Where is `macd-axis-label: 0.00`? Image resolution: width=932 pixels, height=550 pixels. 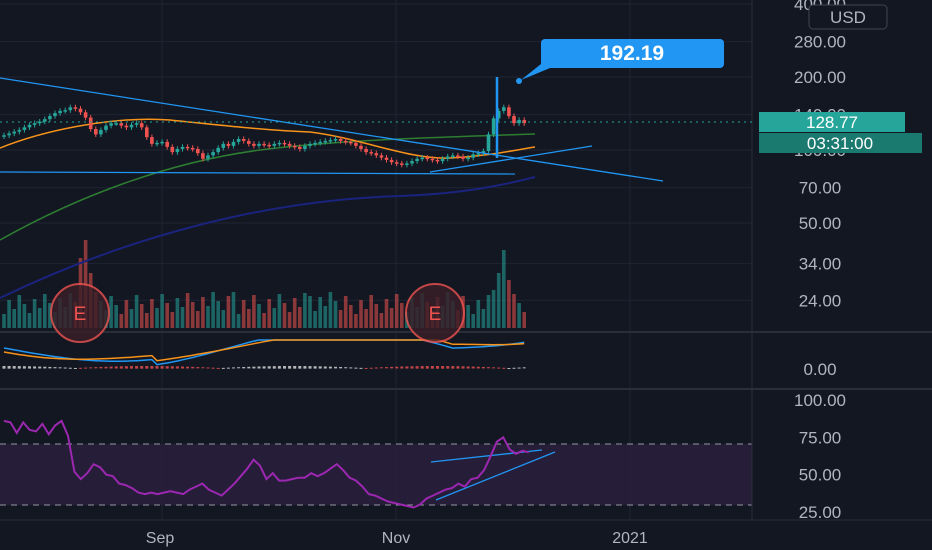
macd-axis-label: 0.00 is located at coordinates (819, 369).